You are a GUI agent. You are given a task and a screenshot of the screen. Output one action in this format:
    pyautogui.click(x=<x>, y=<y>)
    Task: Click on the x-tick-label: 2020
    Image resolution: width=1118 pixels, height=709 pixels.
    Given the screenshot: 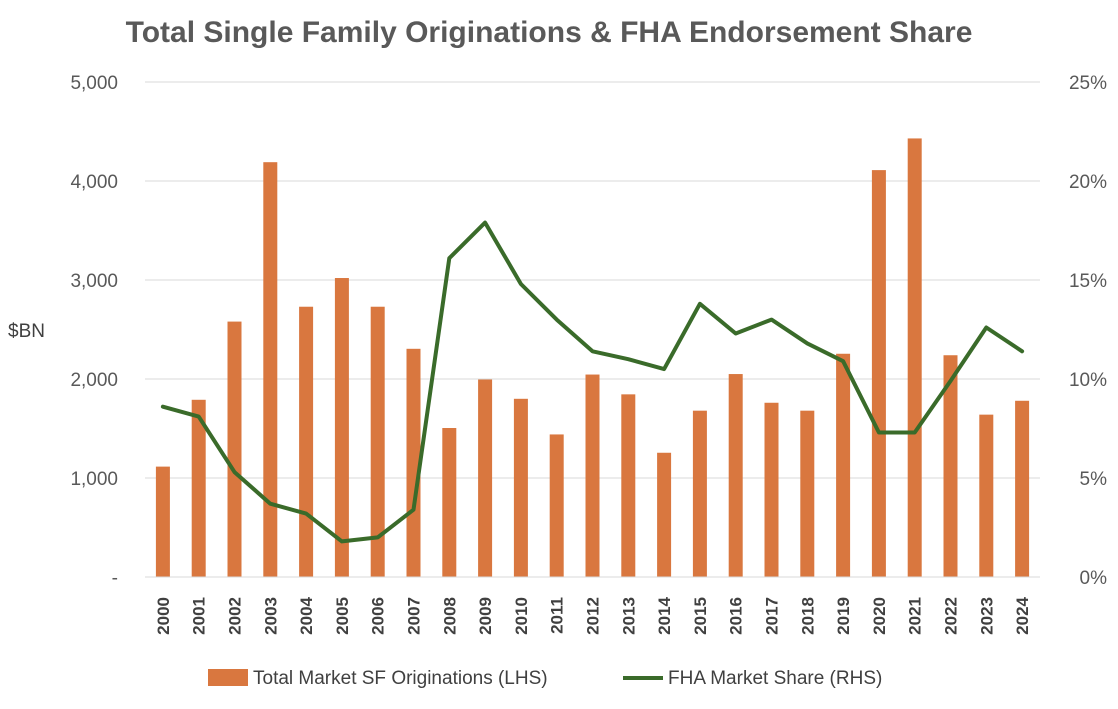 What is the action you would take?
    pyautogui.click(x=879, y=616)
    